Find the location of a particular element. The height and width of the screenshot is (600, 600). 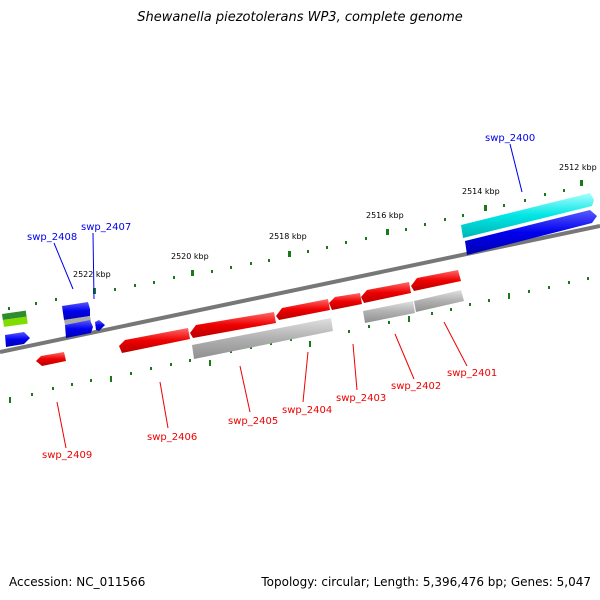

tick-label: 2514 kbp is located at coordinates (481, 191).